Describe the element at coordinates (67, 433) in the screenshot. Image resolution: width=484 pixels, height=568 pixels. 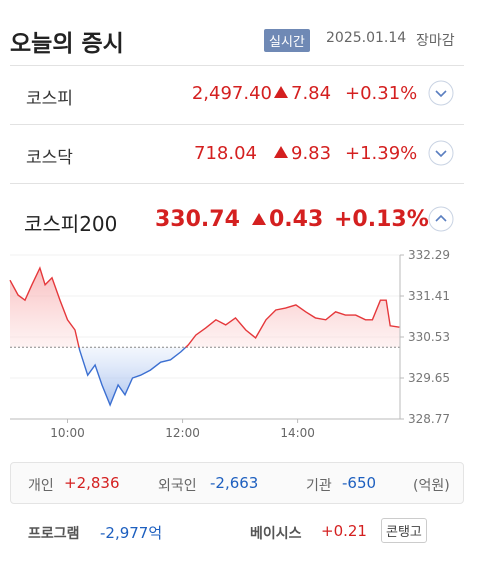
I see `x-tick-label: 10:00` at that location.